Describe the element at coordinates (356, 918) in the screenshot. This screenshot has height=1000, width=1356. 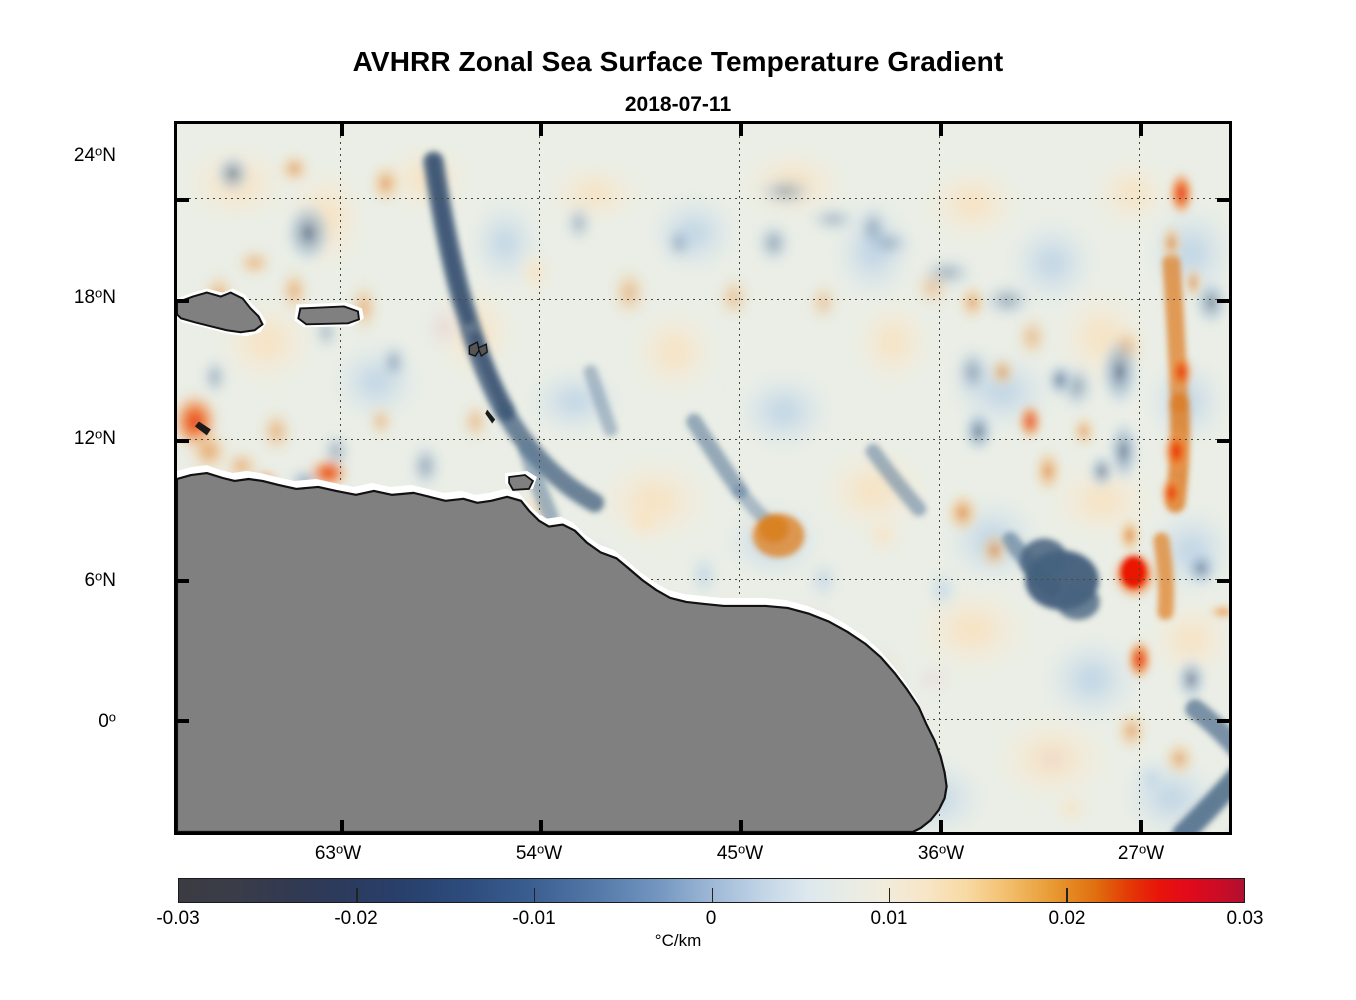
I see `colorbar-label-neg002: -0.02` at that location.